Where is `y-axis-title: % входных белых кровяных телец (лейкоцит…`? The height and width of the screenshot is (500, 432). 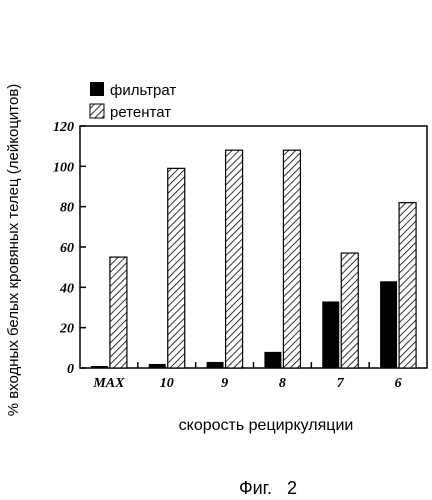 y-axis-title: % входных белых кровяных телец (лейкоцит… is located at coordinates (13, 250).